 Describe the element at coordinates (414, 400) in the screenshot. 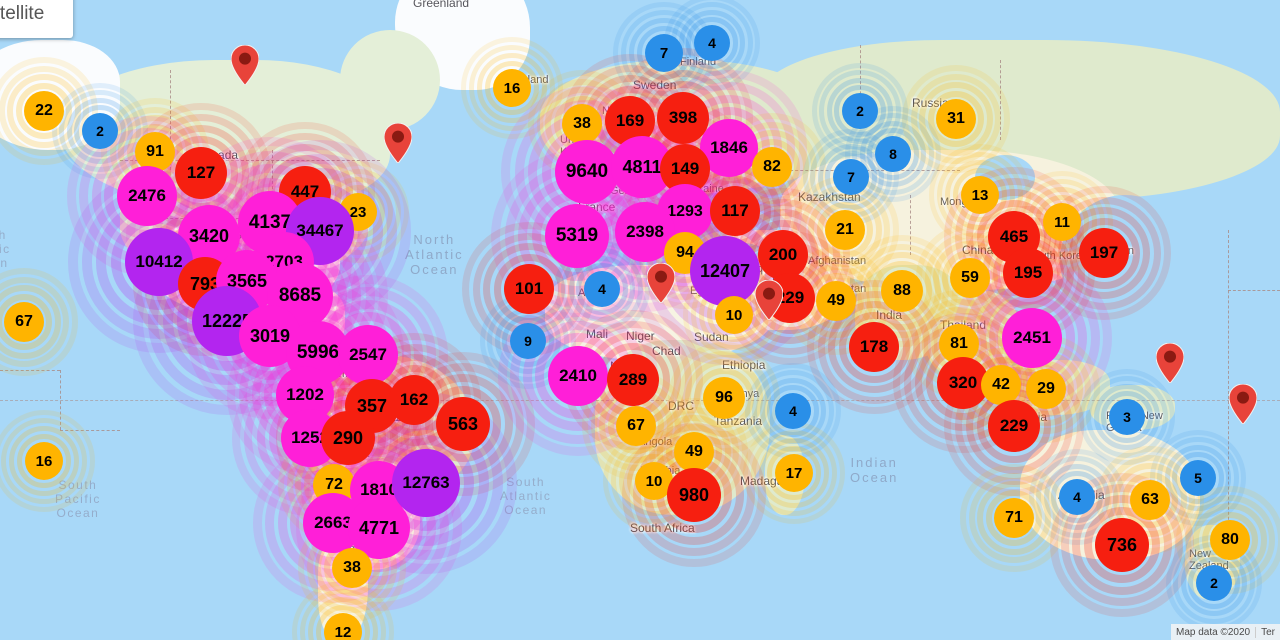

I see `cluster-162: 162` at that location.